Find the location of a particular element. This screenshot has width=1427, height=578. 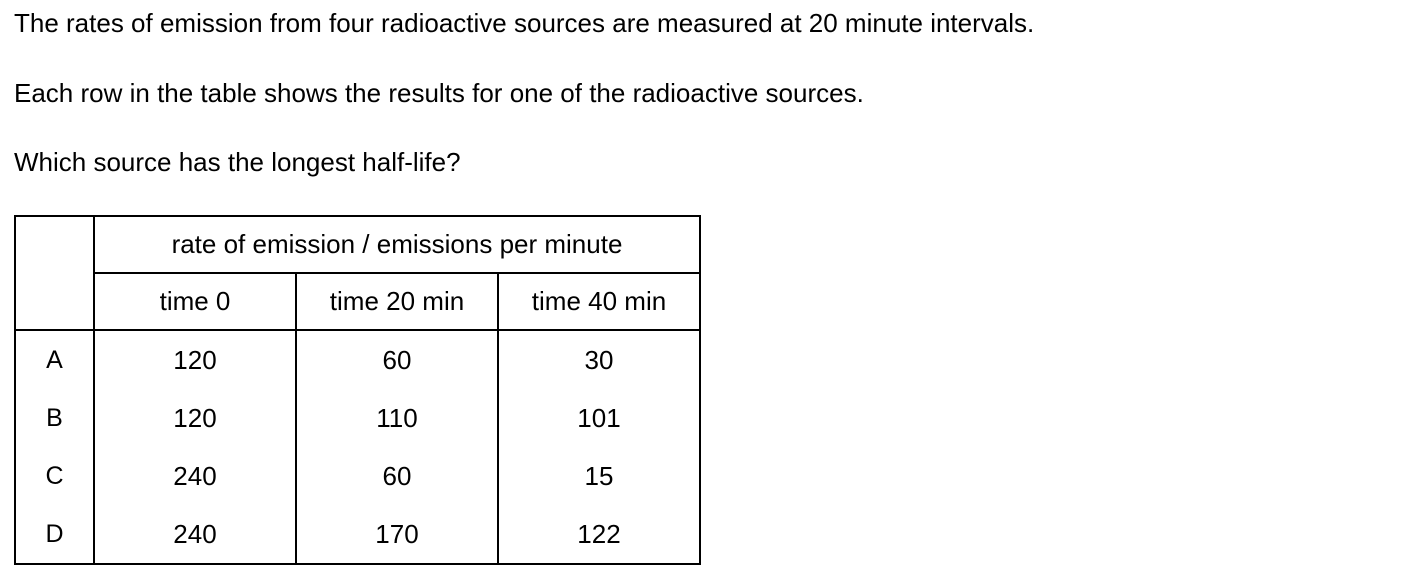

table-header-row-group: rate of emission / emissions per minute is located at coordinates (357, 273).